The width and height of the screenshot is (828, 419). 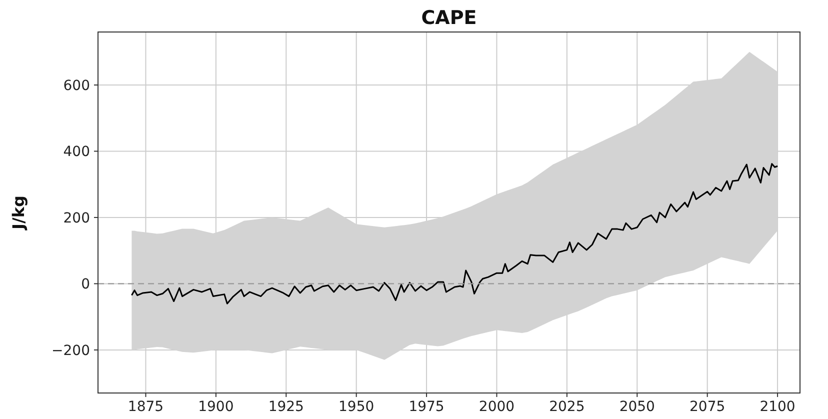 I want to click on y-tick-label: 200, so click(x=76, y=218).